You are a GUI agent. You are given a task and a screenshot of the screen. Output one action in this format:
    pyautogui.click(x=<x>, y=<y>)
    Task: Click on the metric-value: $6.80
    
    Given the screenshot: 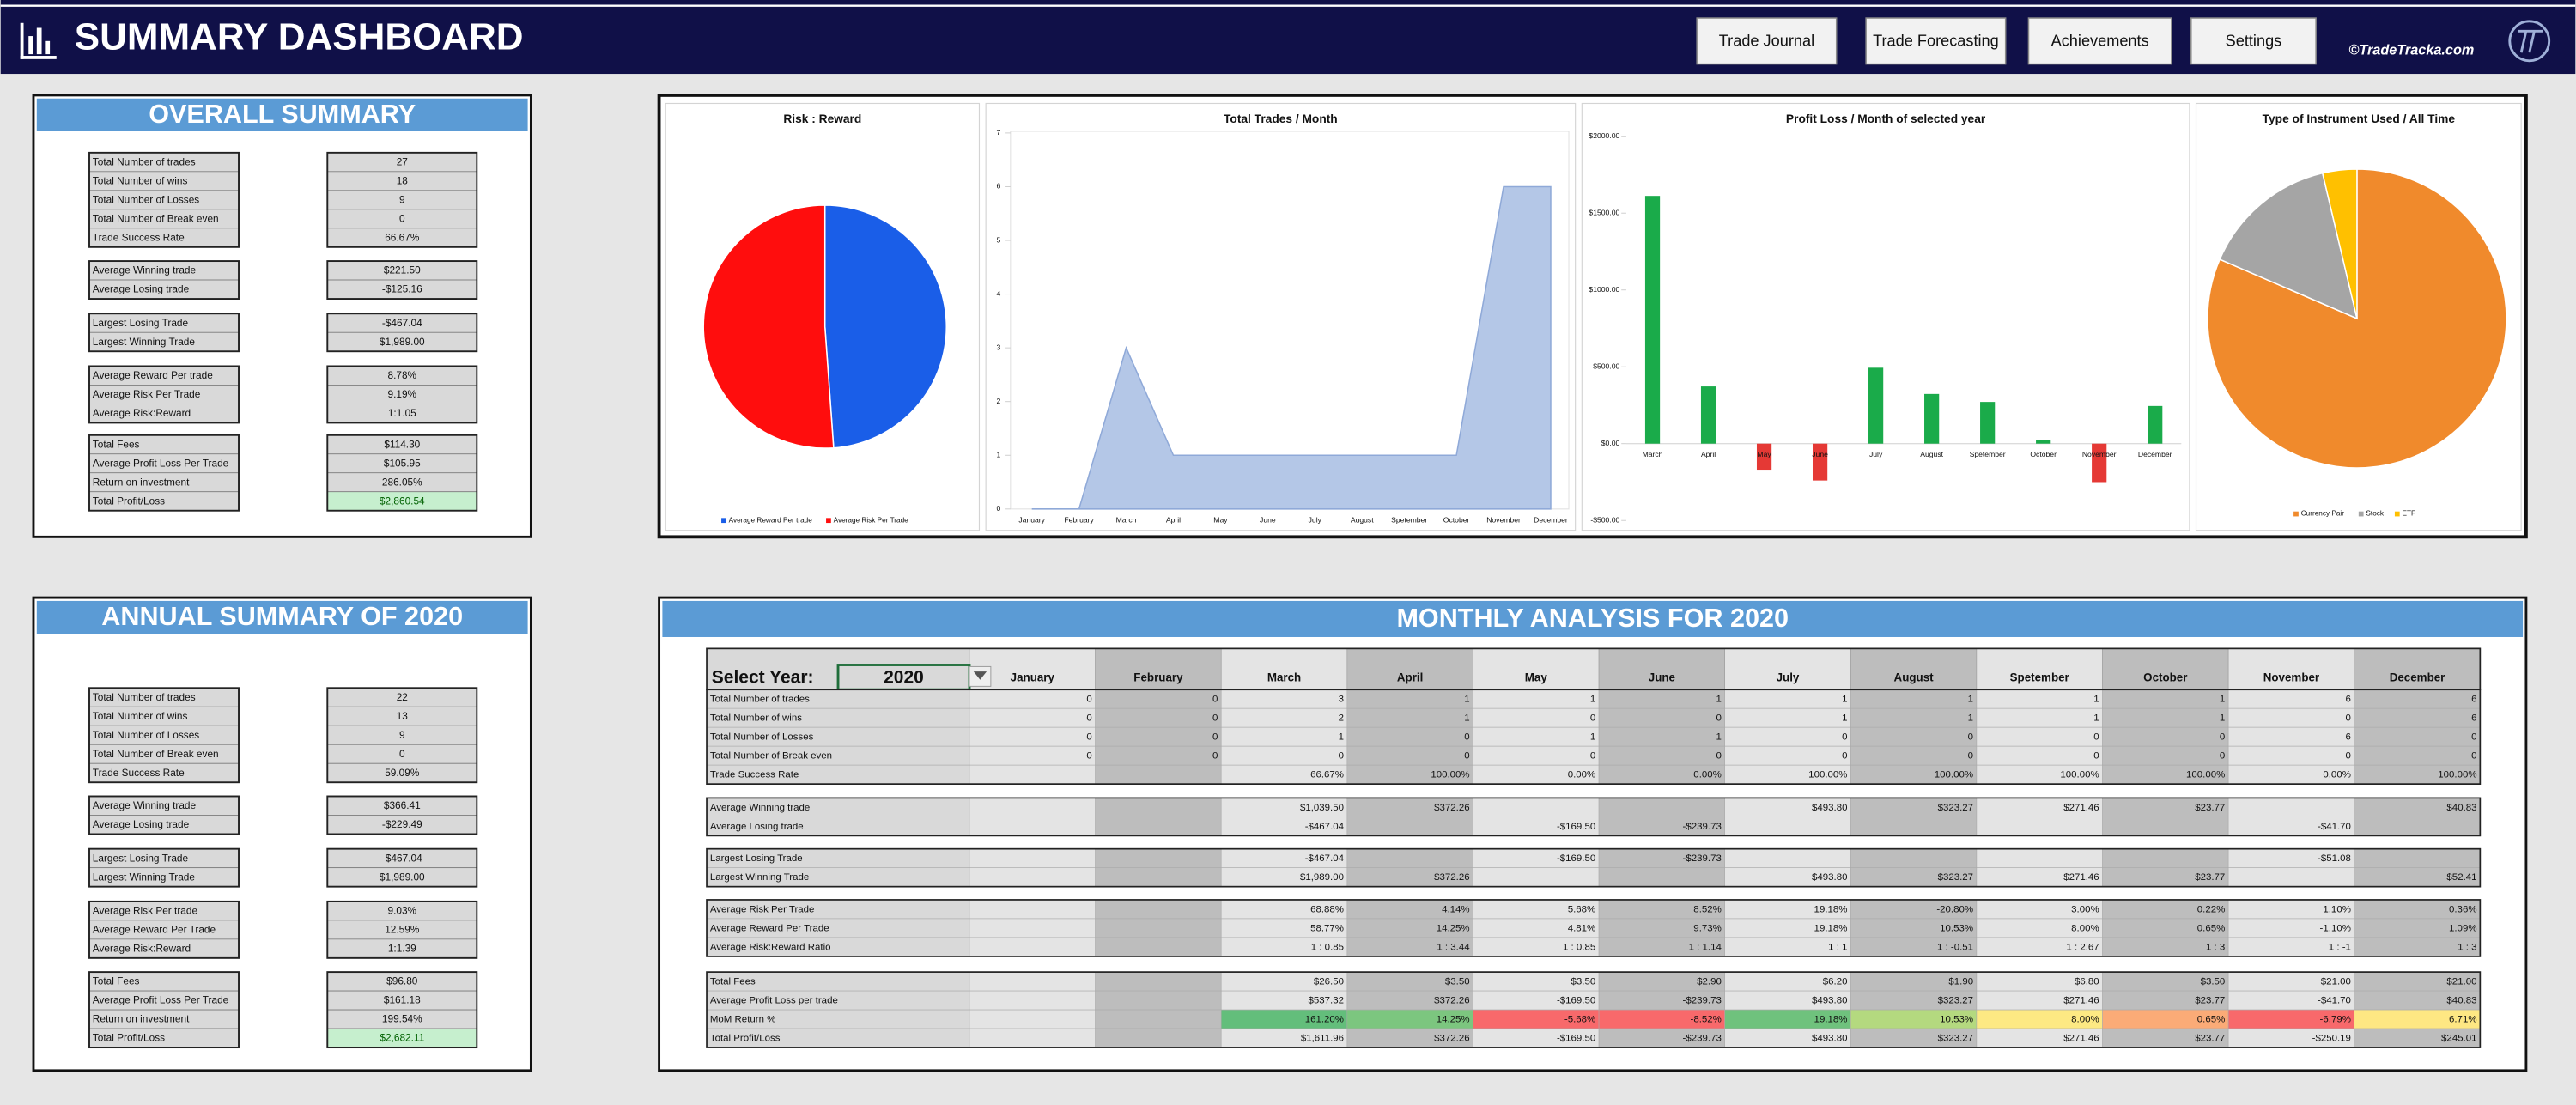 What is the action you would take?
    pyautogui.click(x=2087, y=982)
    